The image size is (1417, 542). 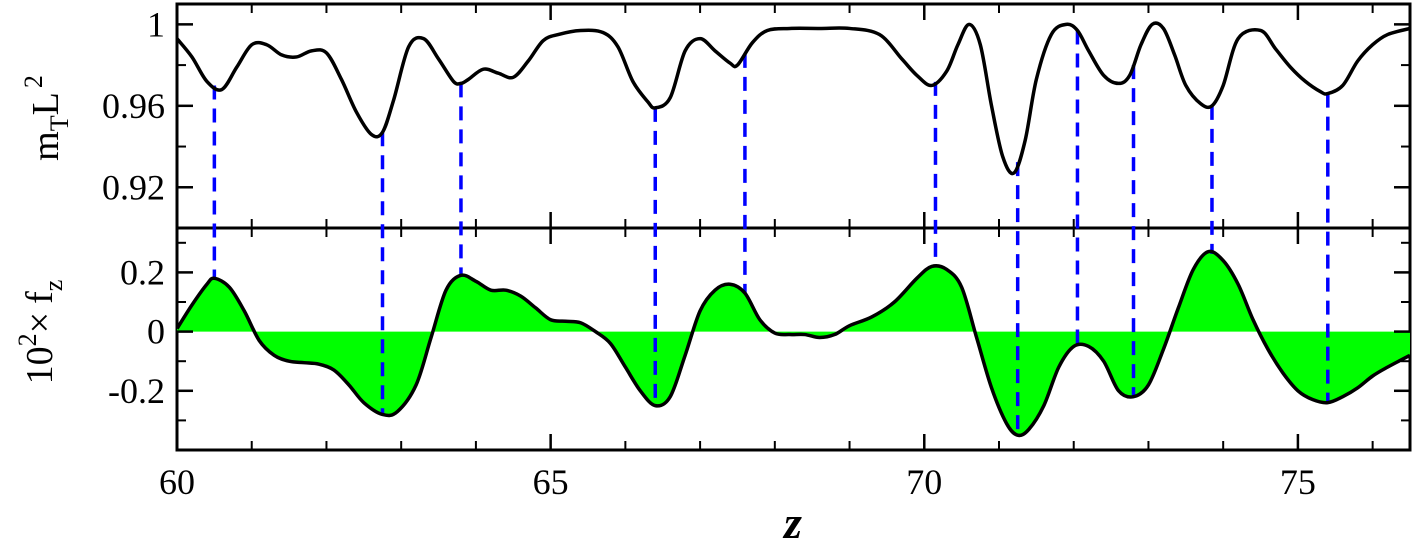 I want to click on top-y-axis-title-l: L, so click(x=46, y=103).